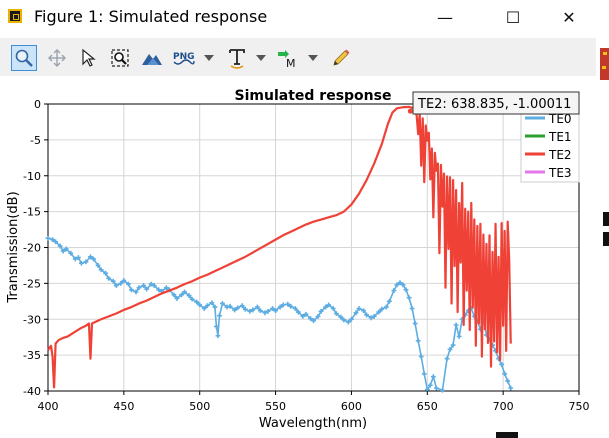 The image size is (609, 438). Describe the element at coordinates (560, 155) in the screenshot. I see `legend-label-te2: TE2` at that location.